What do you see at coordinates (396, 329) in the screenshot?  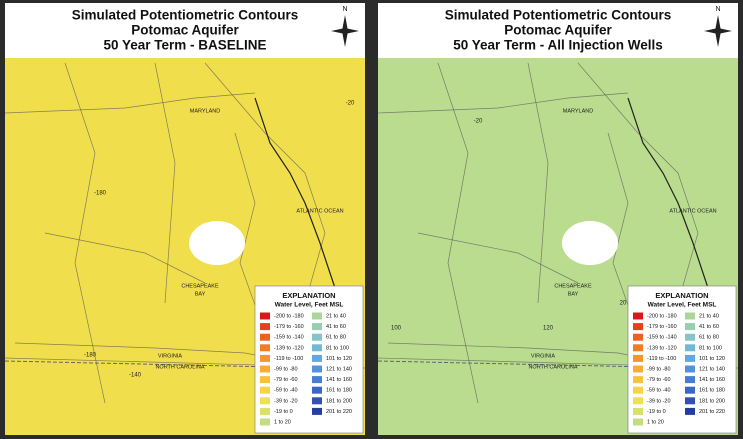 I see `contour-label: 100` at bounding box center [396, 329].